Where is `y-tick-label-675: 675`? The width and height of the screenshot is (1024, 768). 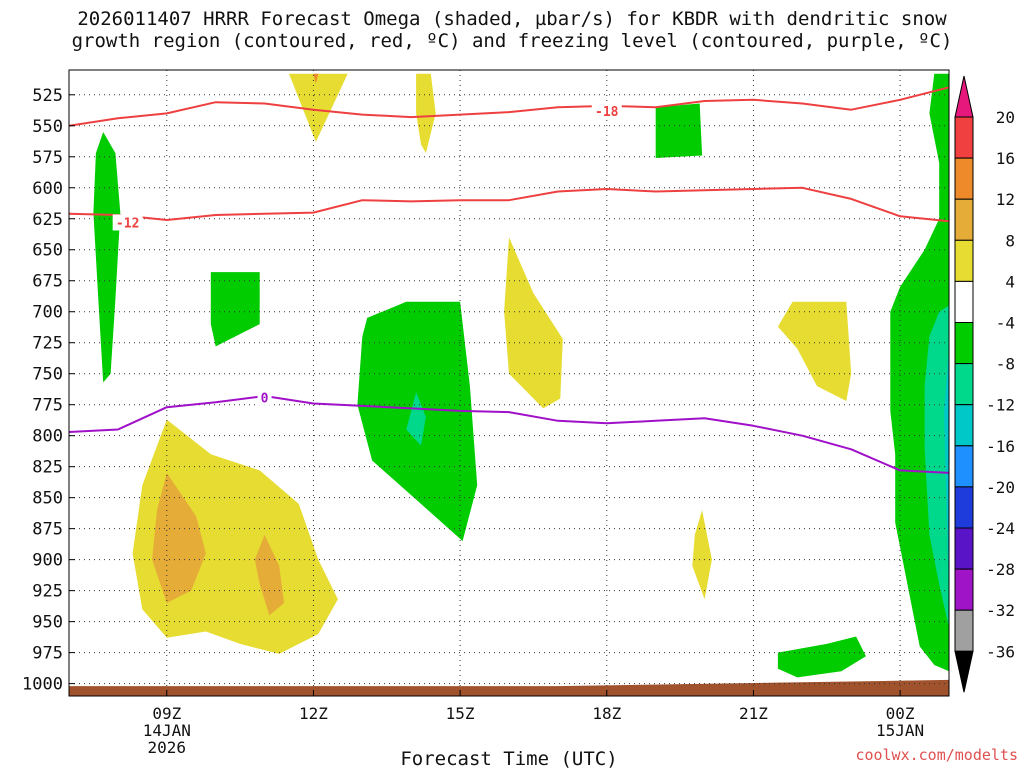
y-tick-label-675: 675 is located at coordinates (47, 282).